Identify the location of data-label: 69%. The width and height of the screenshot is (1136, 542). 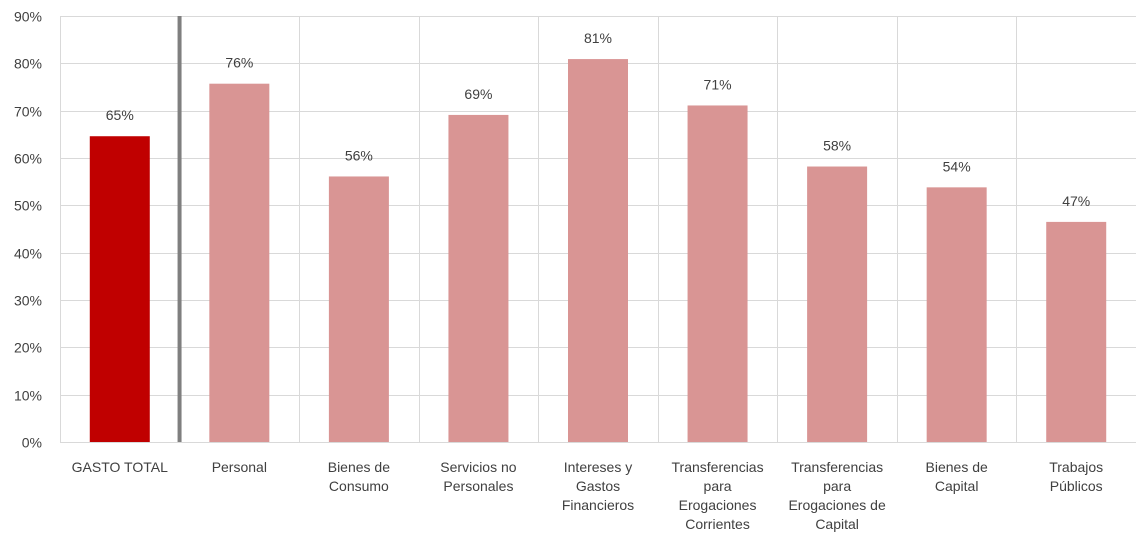
(478, 94).